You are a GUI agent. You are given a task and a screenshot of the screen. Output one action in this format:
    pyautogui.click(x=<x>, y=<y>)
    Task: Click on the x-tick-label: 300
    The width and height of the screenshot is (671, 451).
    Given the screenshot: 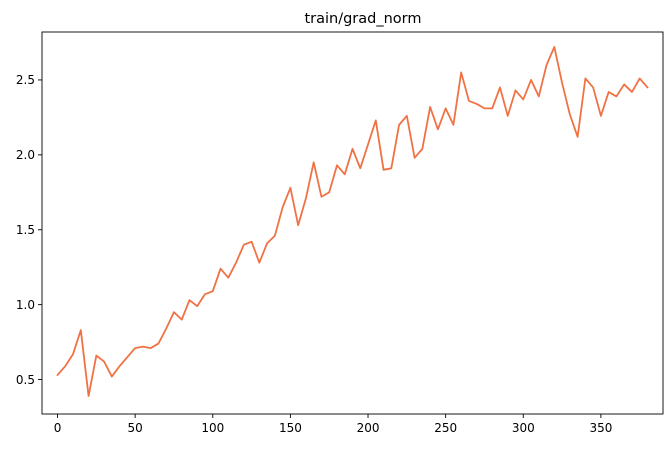 What is the action you would take?
    pyautogui.click(x=523, y=428)
    